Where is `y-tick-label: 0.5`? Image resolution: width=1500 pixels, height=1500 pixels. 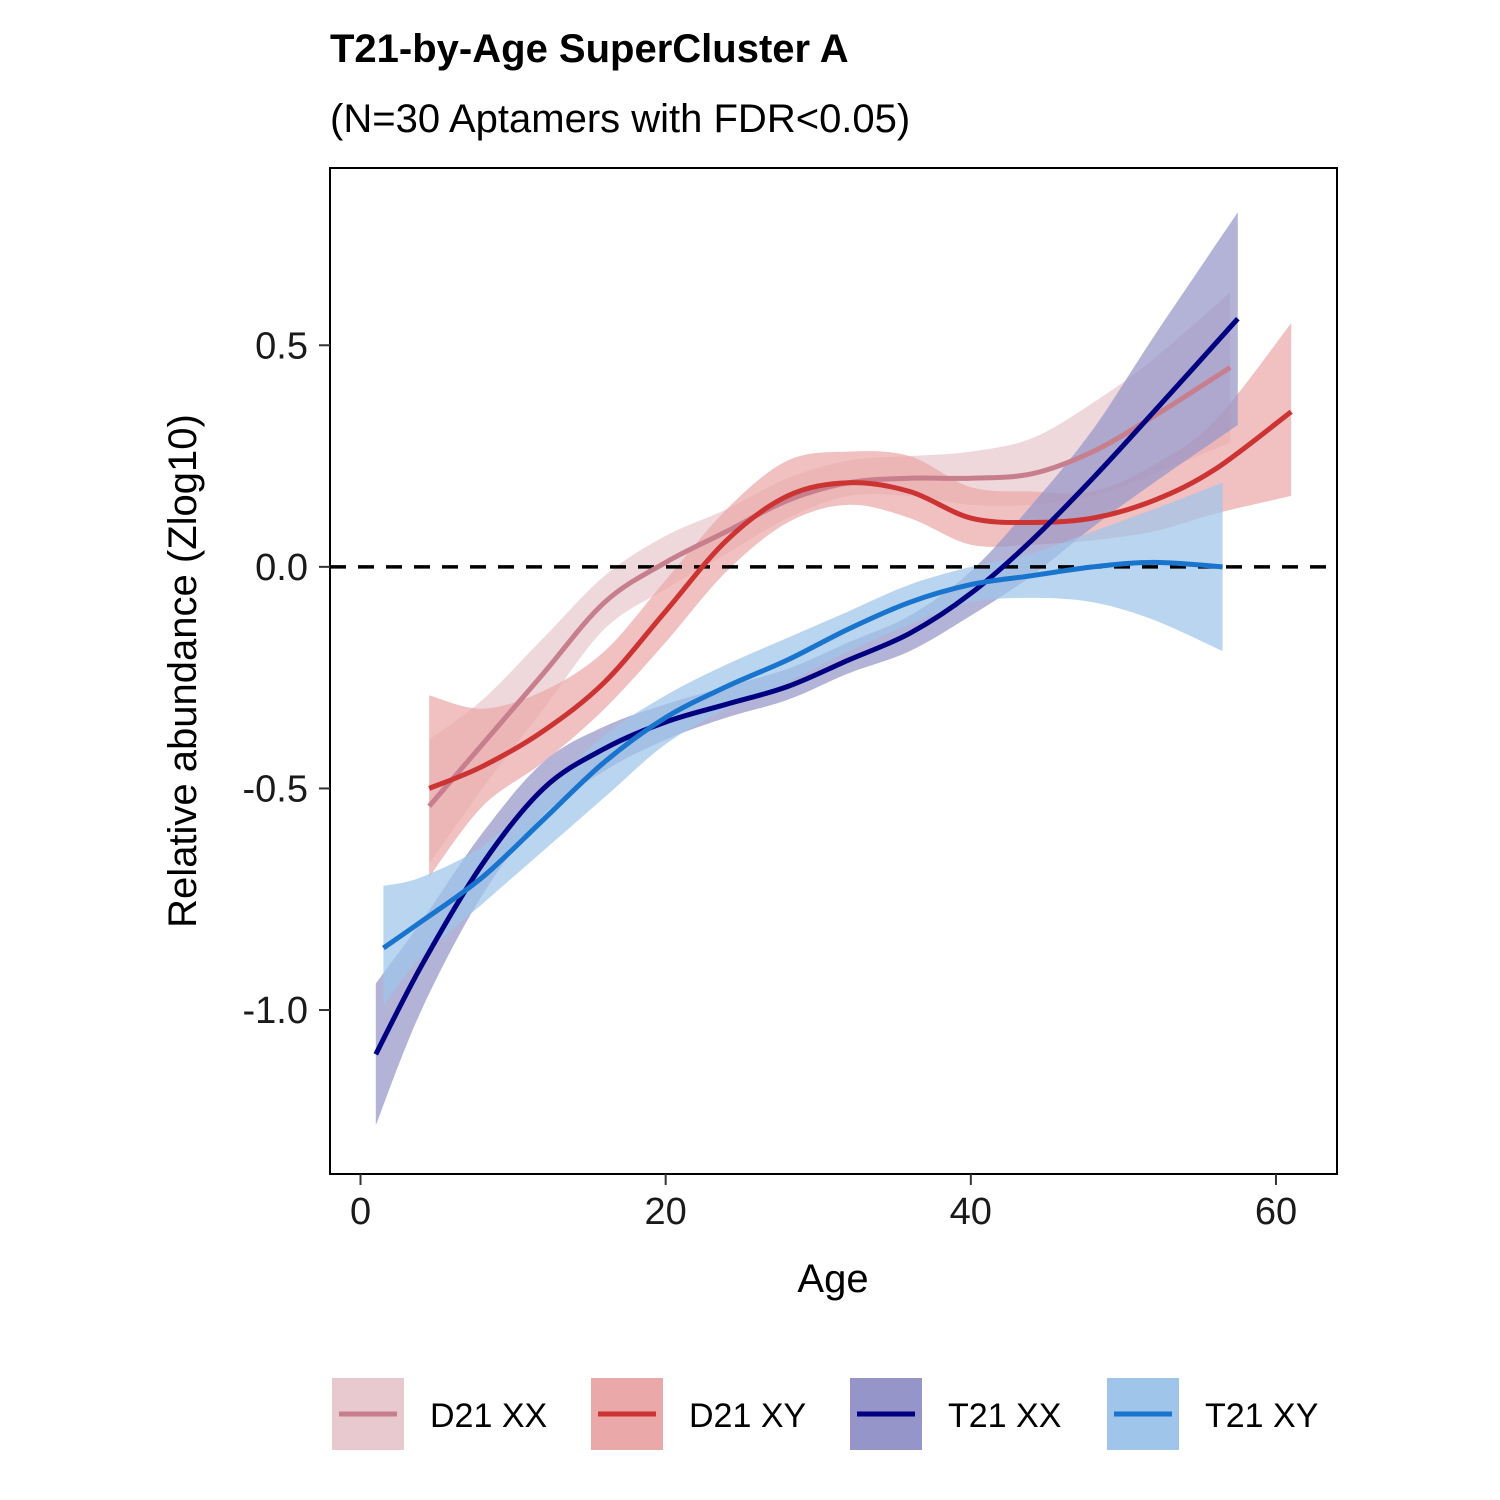 y-tick-label: 0.5 is located at coordinates (281, 346).